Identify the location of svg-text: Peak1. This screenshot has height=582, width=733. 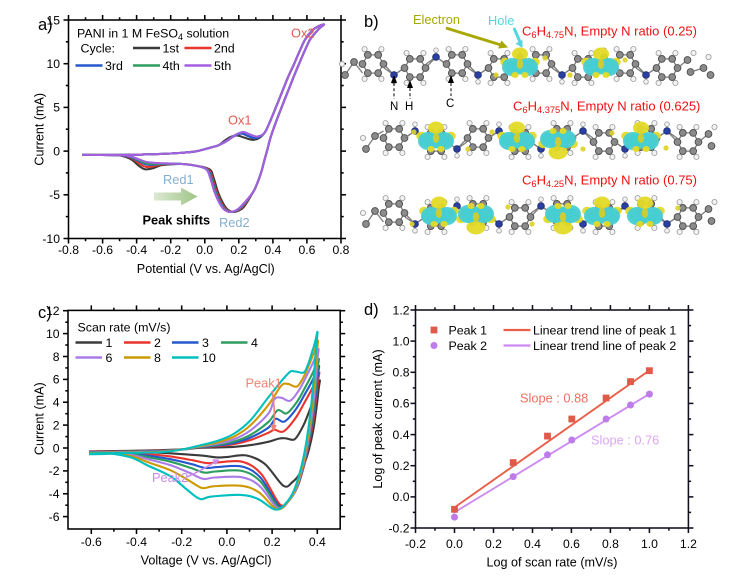
(264, 383).